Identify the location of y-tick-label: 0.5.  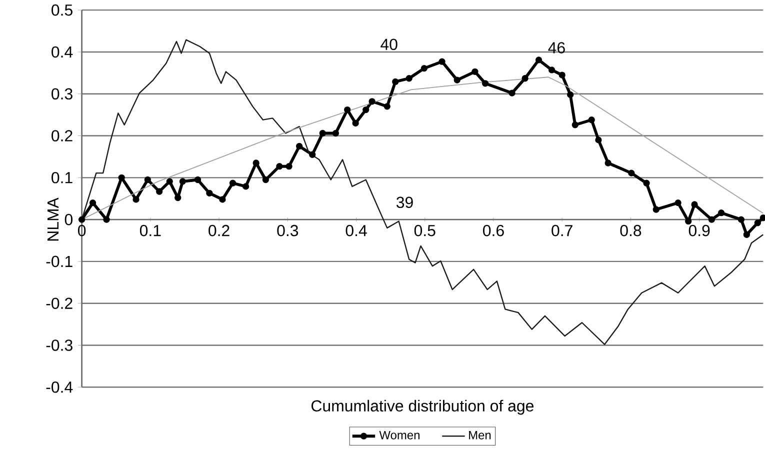
(62, 10).